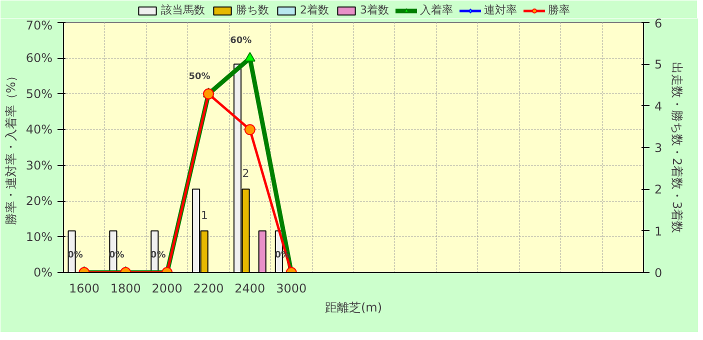 This screenshot has width=703, height=340. I want to click on x-tick-label: 2000, so click(167, 289).